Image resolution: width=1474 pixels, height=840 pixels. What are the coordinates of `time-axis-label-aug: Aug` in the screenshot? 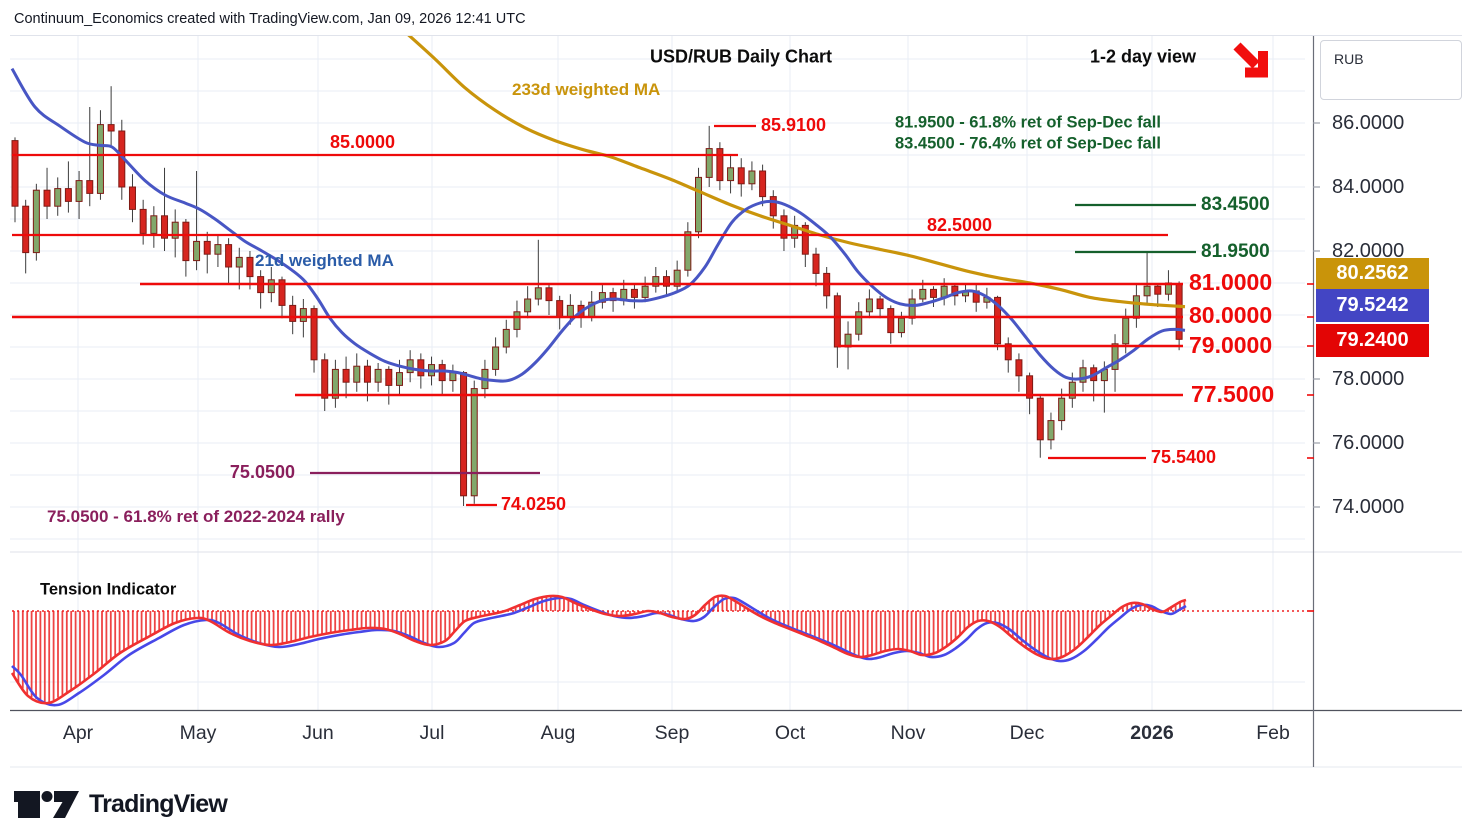 It's located at (558, 733).